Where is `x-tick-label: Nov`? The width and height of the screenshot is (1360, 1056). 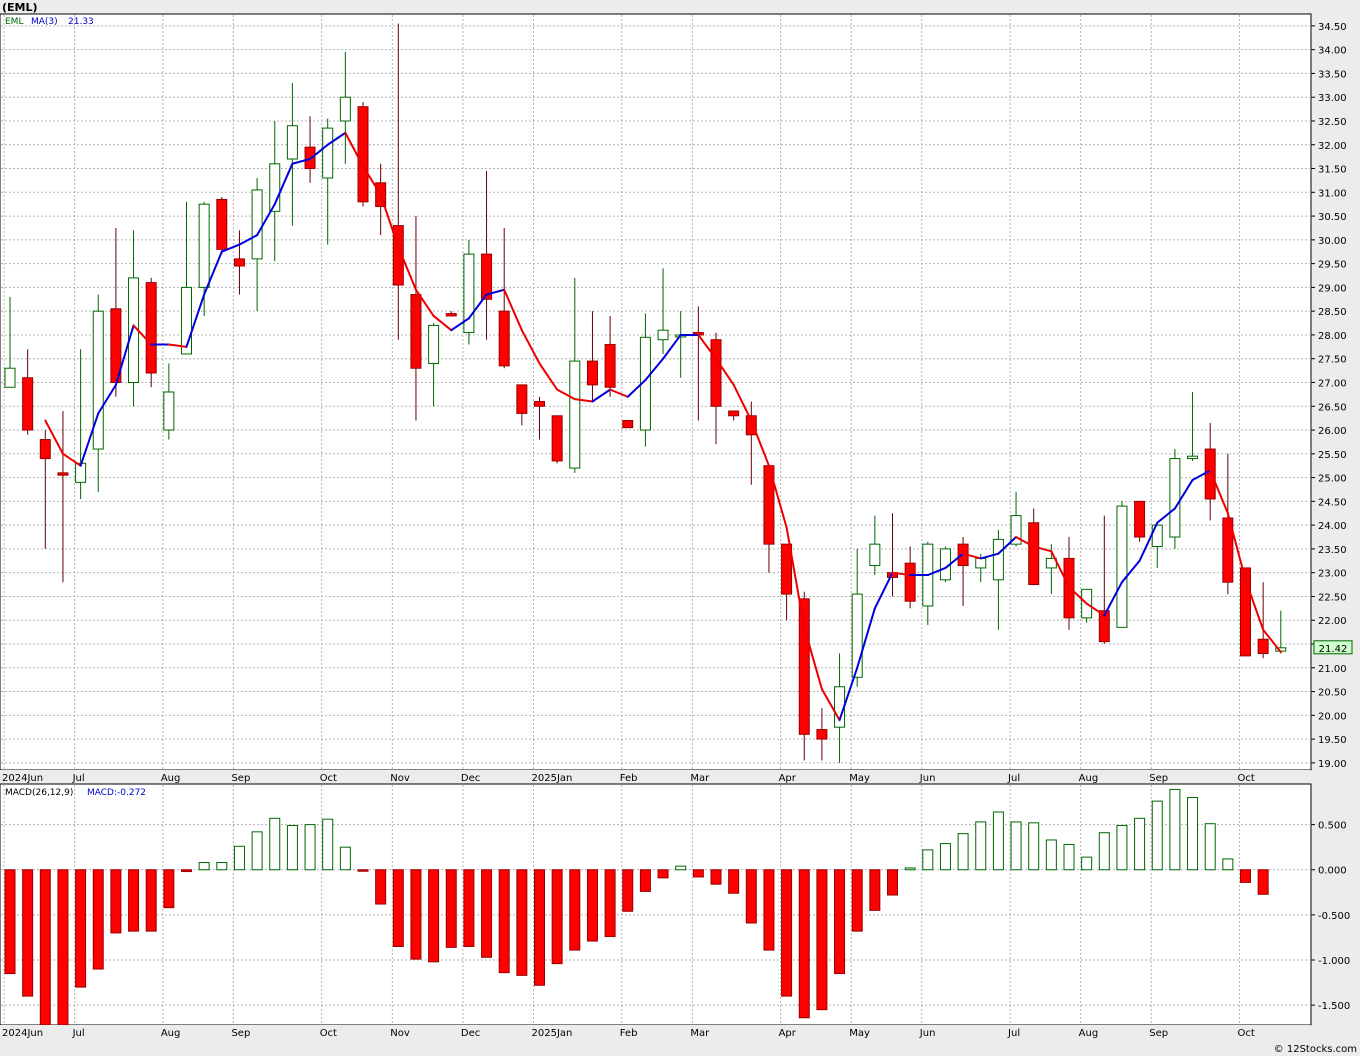
x-tick-label: Nov is located at coordinates (400, 778).